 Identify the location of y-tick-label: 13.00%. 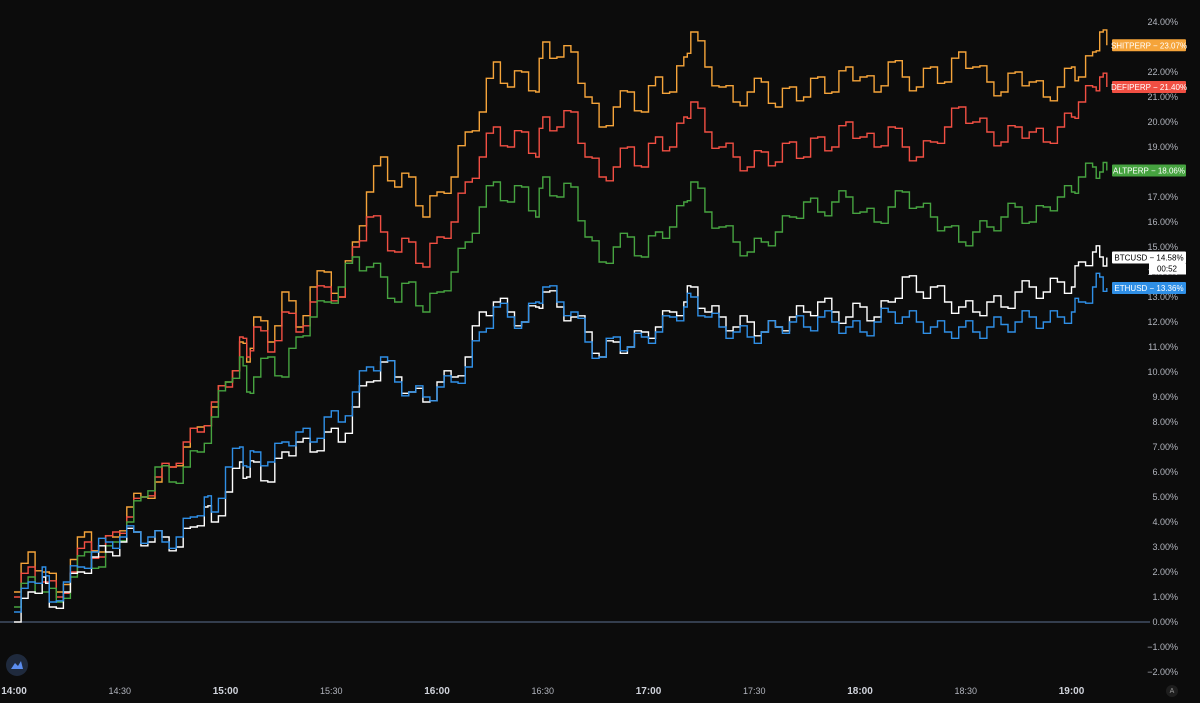
(1162, 297).